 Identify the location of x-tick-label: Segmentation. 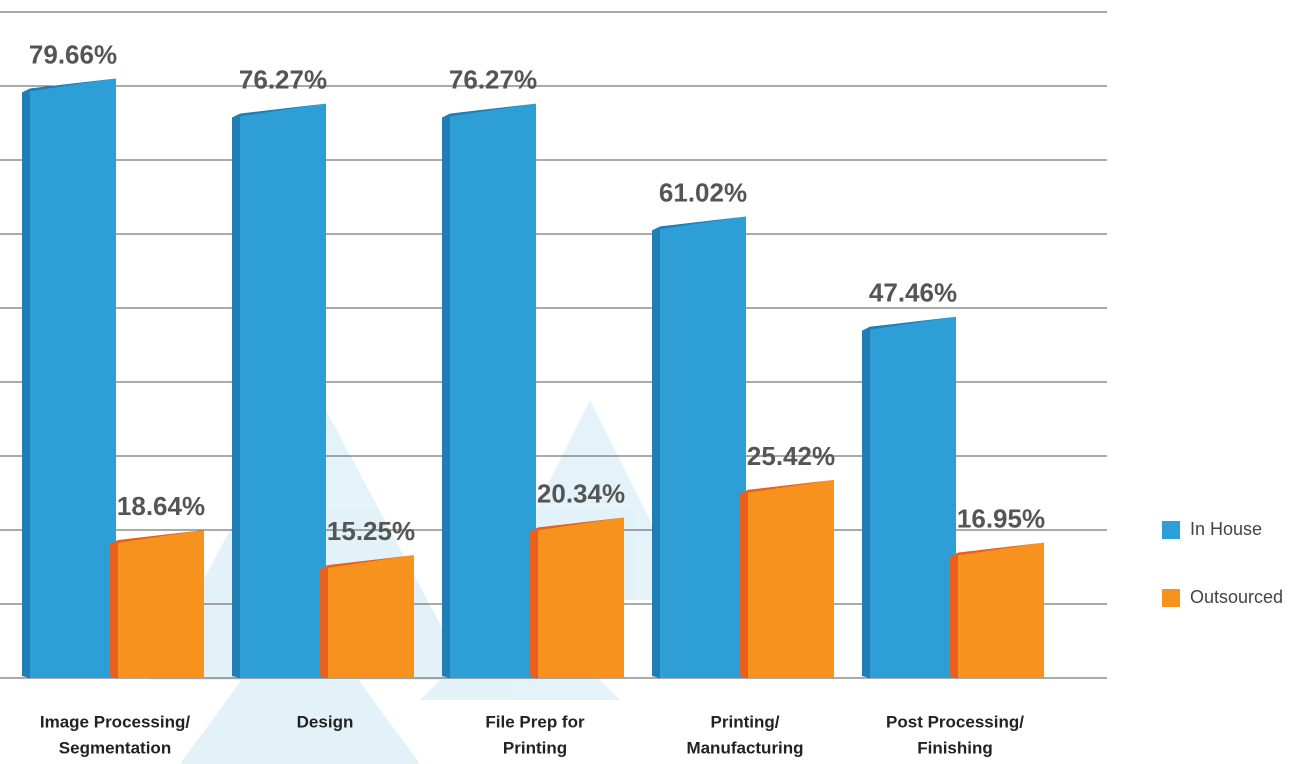
(115, 747).